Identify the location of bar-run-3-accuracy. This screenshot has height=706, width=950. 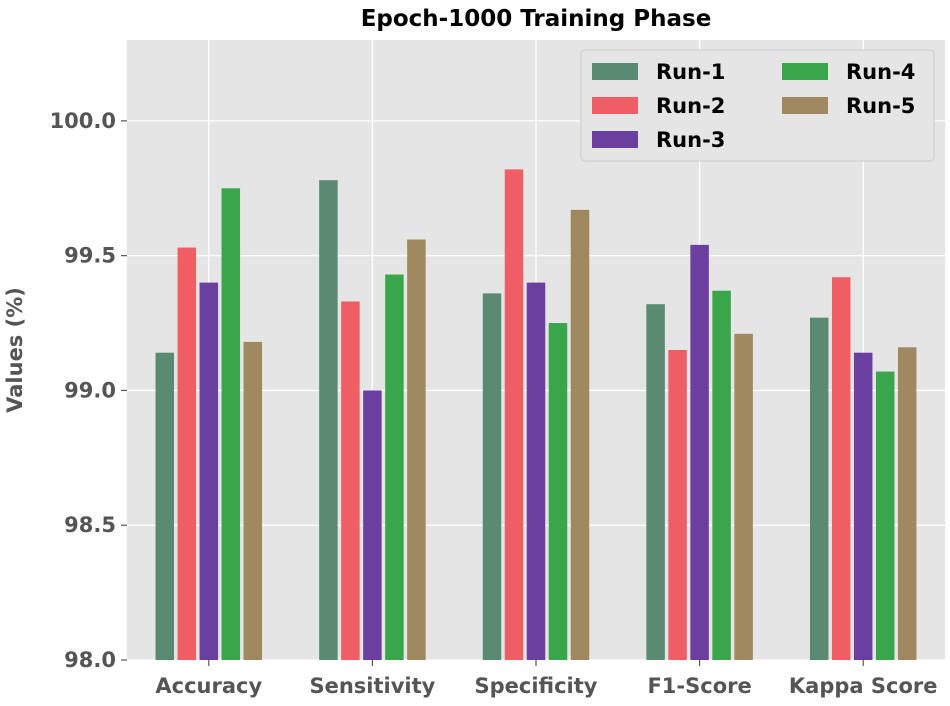
(209, 471).